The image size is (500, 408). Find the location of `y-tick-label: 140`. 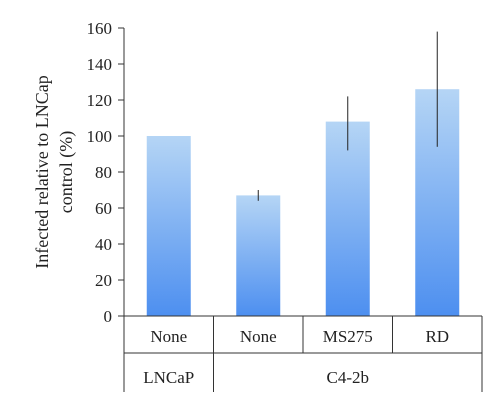

y-tick-label: 140 is located at coordinates (100, 64).